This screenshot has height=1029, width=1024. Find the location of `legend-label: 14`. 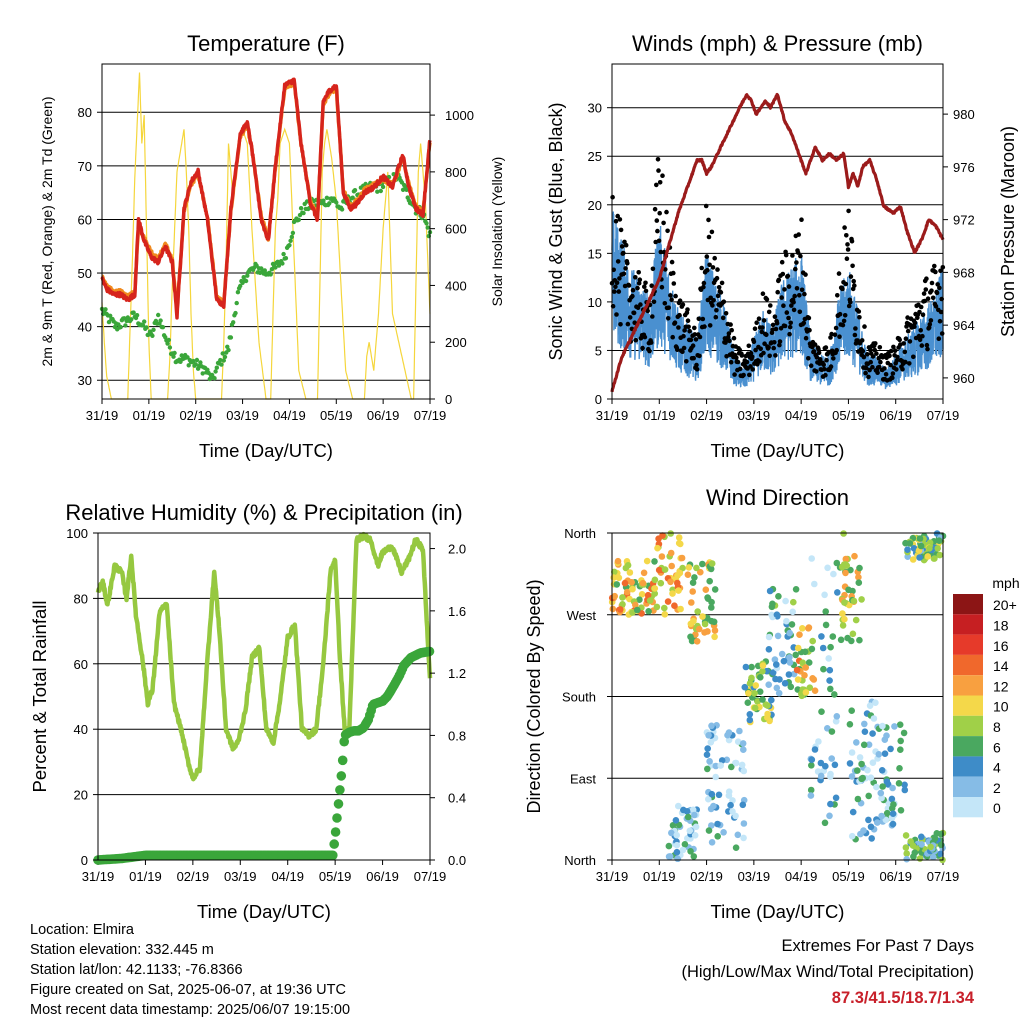

legend-label: 14 is located at coordinates (1001, 666).